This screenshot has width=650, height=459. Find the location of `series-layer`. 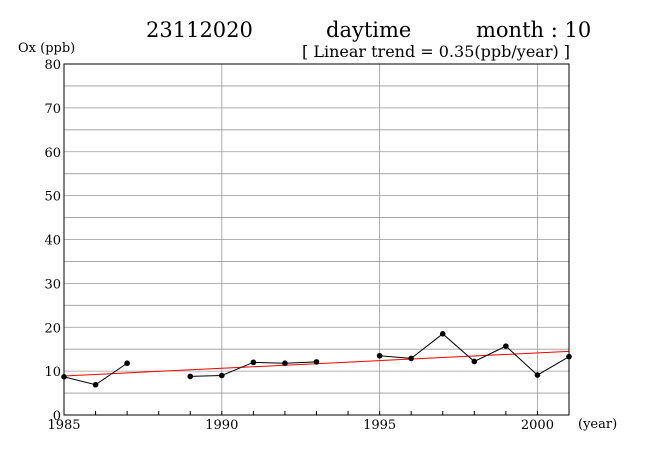

series-layer is located at coordinates (316, 359).